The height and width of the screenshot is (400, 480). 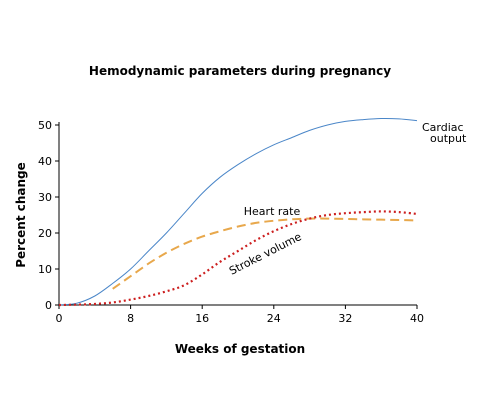 What do you see at coordinates (448, 138) in the screenshot?
I see `series-label-line: output` at bounding box center [448, 138].